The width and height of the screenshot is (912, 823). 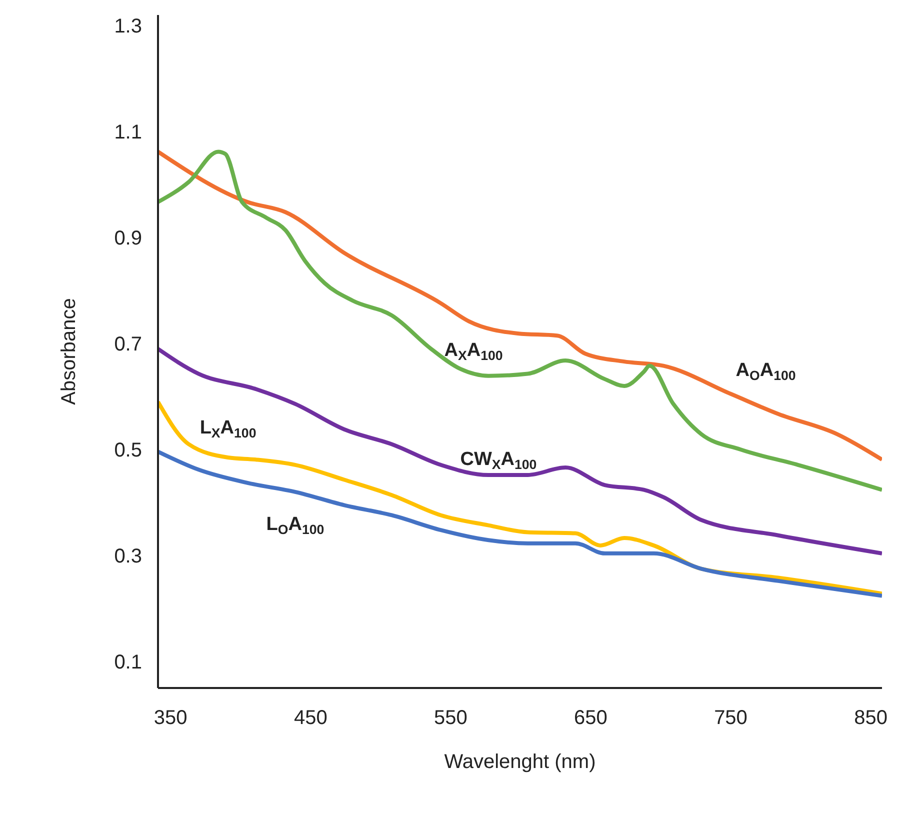 I want to click on series-label: A$_{O}$A$_{100}$, so click(x=766, y=371).